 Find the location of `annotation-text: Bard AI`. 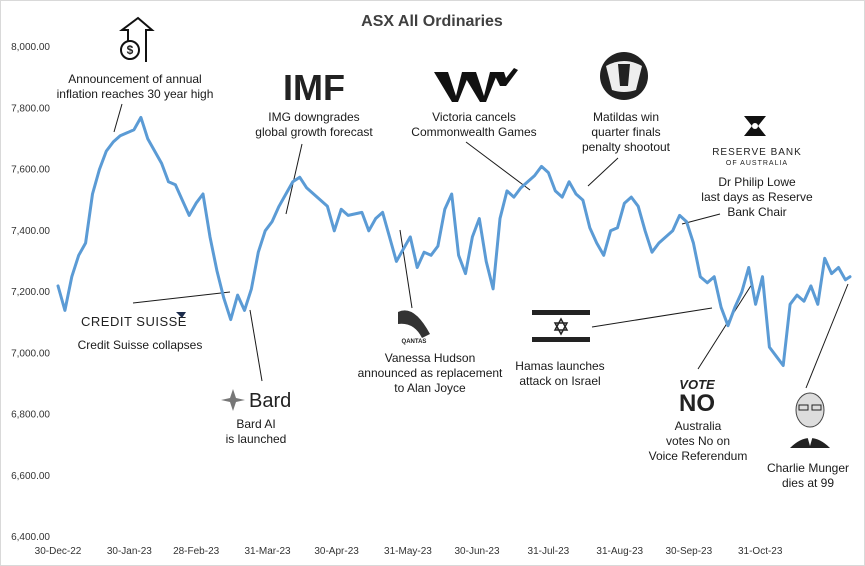

annotation-text: Bard AI is located at coordinates (255, 424).